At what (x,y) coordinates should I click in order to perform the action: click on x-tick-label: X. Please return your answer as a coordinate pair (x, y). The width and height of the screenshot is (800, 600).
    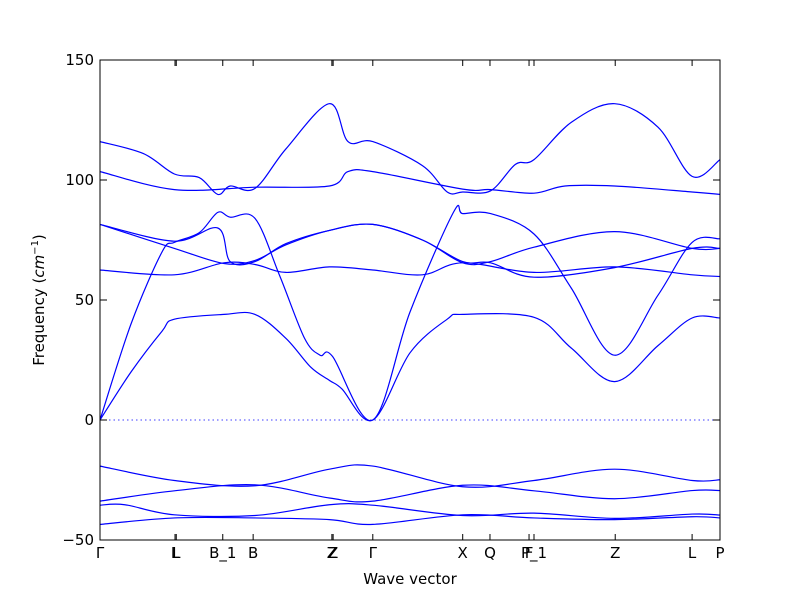
    Looking at the image, I should click on (463, 553).